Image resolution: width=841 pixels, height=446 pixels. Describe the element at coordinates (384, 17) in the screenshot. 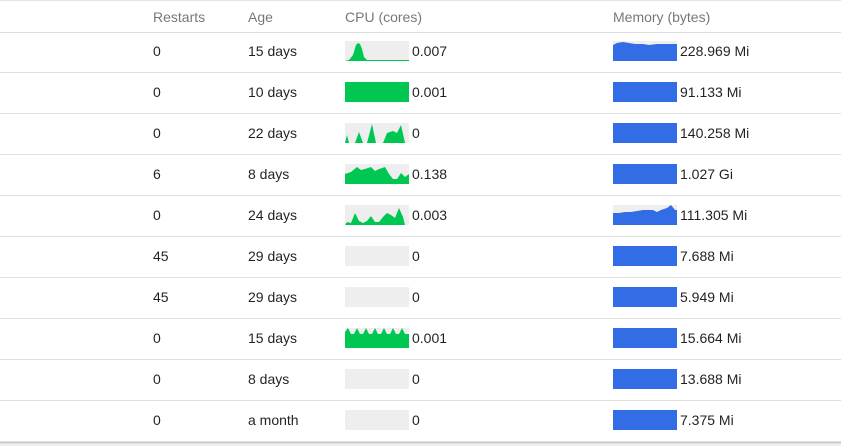

I see `column-header-cpu: CPU (cores)` at that location.